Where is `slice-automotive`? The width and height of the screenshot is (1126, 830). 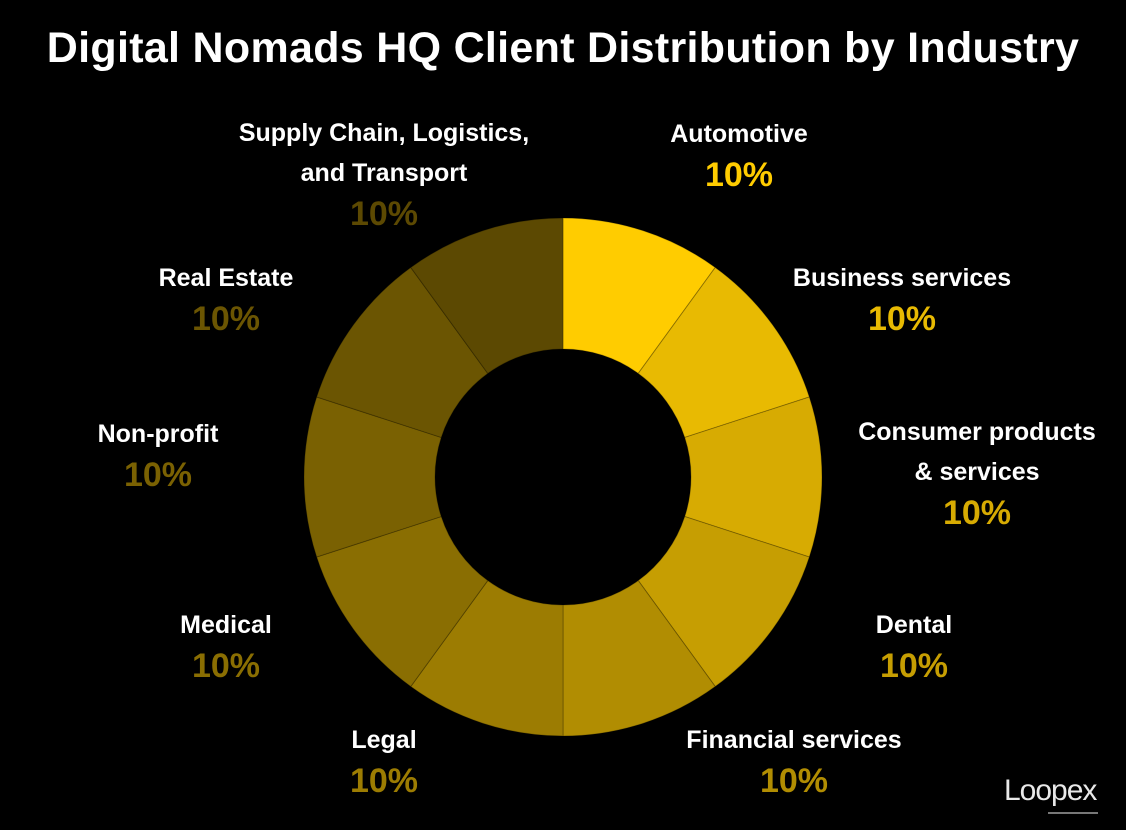 slice-automotive is located at coordinates (639, 296).